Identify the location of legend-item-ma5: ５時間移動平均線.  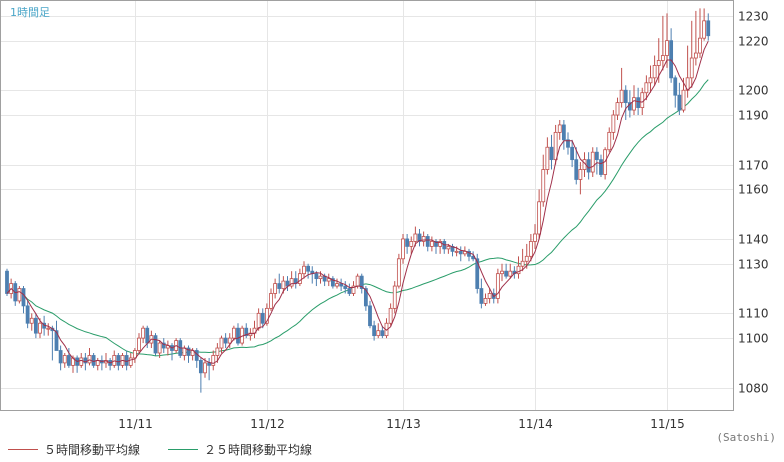
(74, 449).